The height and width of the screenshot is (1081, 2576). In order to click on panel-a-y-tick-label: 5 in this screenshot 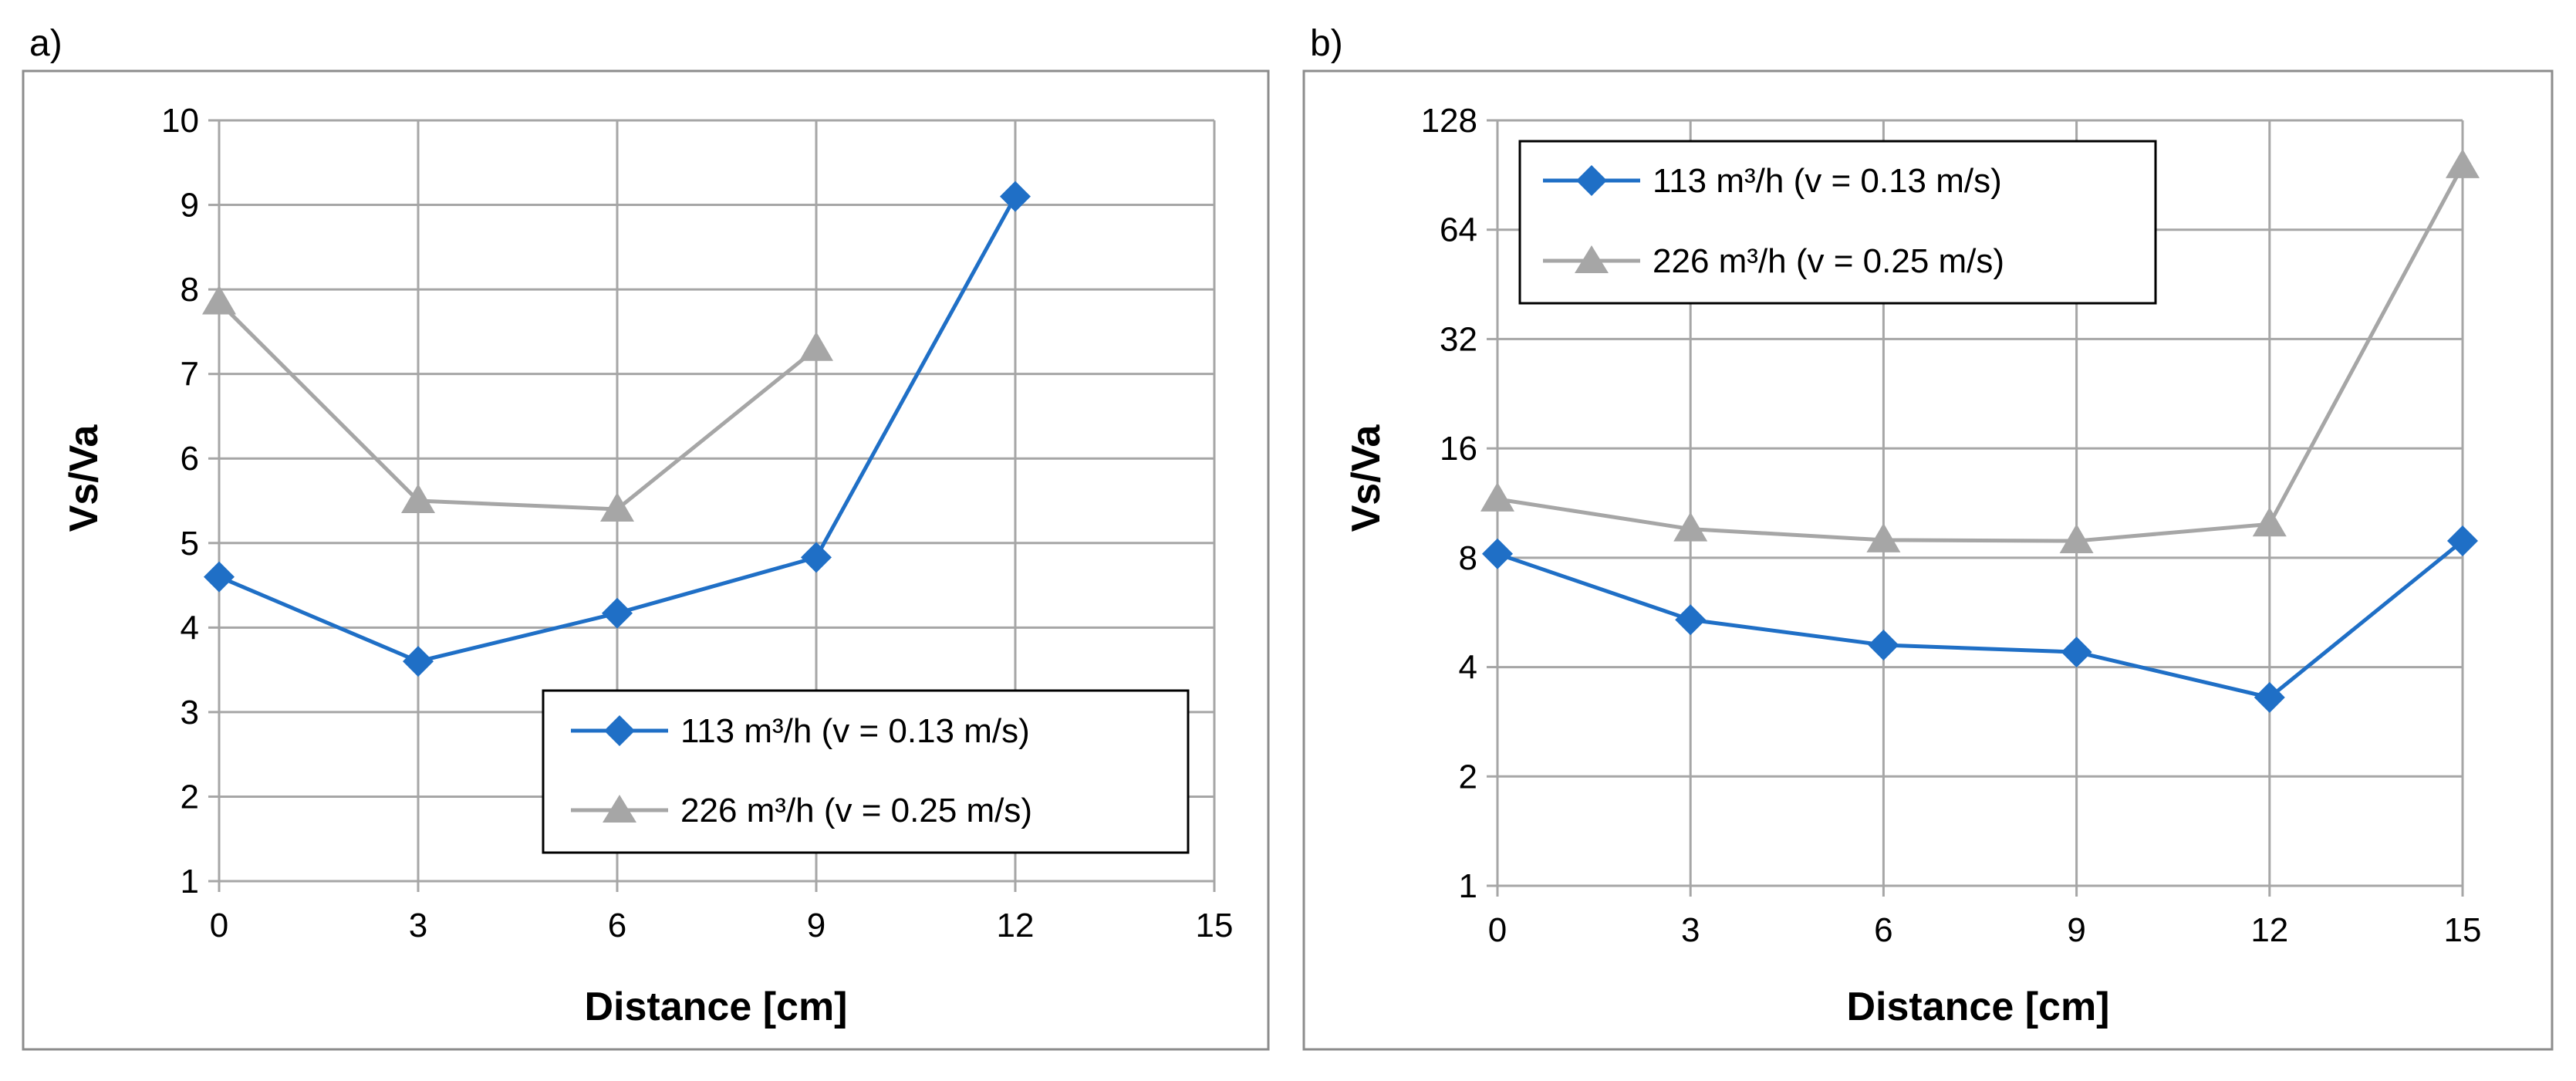, I will do `click(190, 543)`.